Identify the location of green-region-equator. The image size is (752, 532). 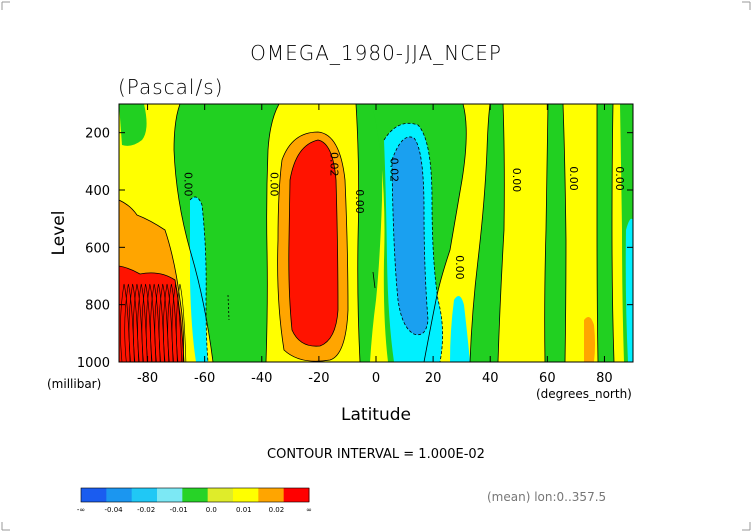
(369, 233).